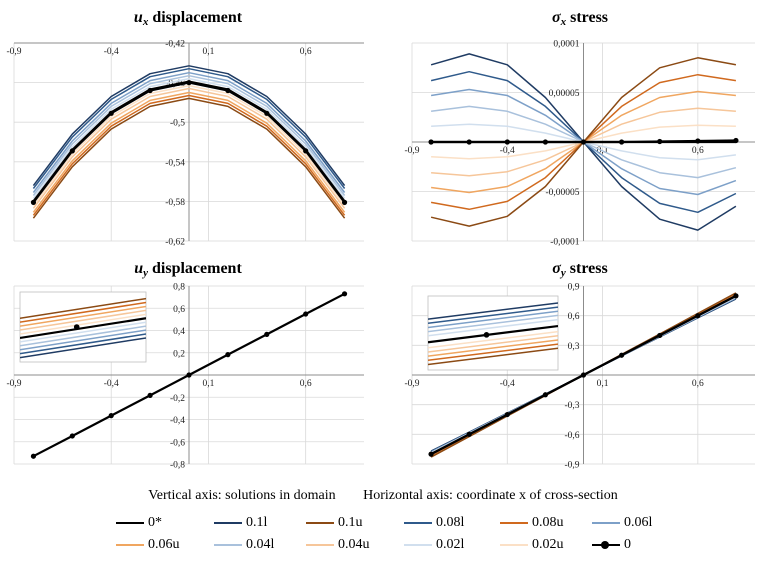  I want to click on legend-item-0: 0, so click(611, 545).